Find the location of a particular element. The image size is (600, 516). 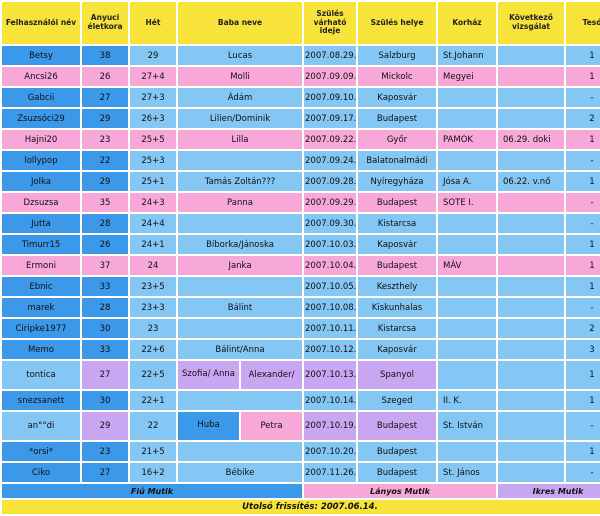

cell-baby-name: Tamás Zoltán??? is located at coordinates (240, 181).